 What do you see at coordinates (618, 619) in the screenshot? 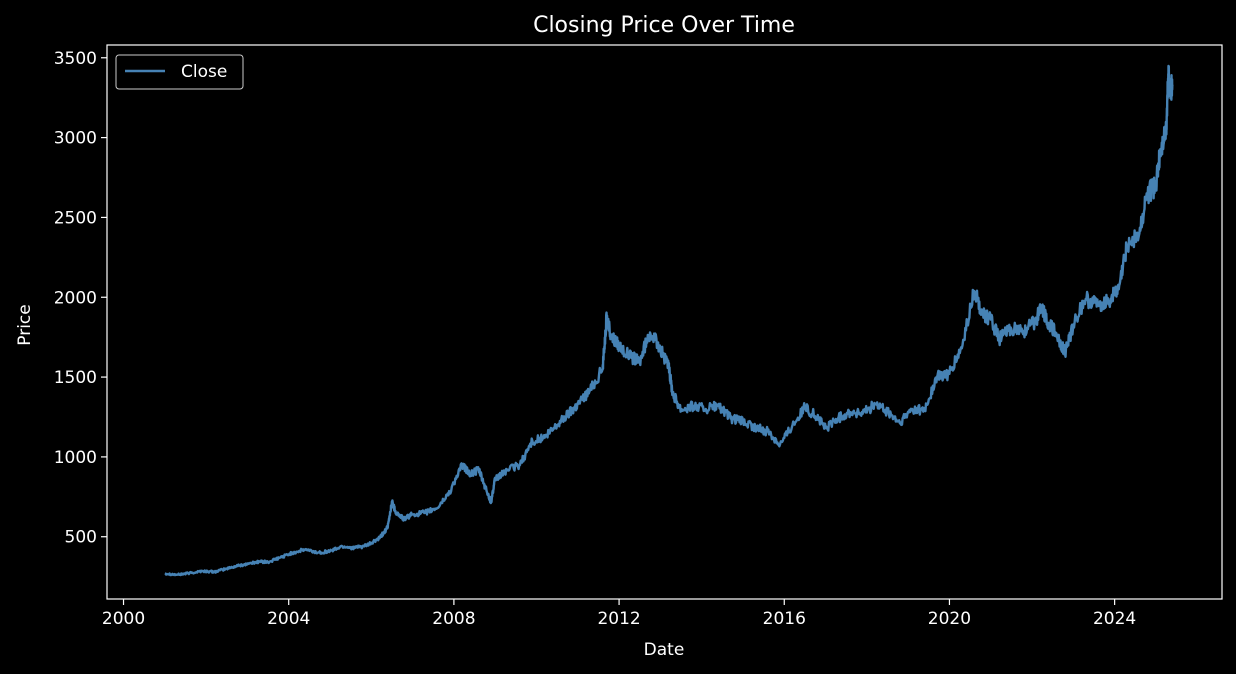
I see `x-tick-label: 2012` at bounding box center [618, 619].